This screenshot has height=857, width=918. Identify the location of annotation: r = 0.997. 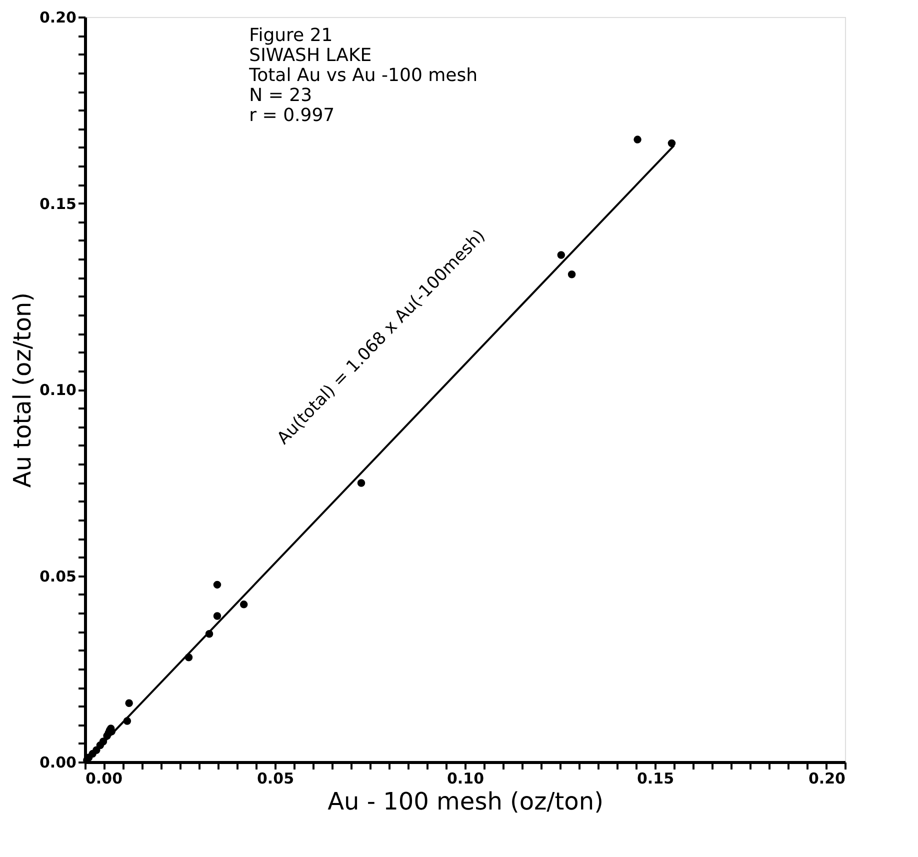
(292, 115).